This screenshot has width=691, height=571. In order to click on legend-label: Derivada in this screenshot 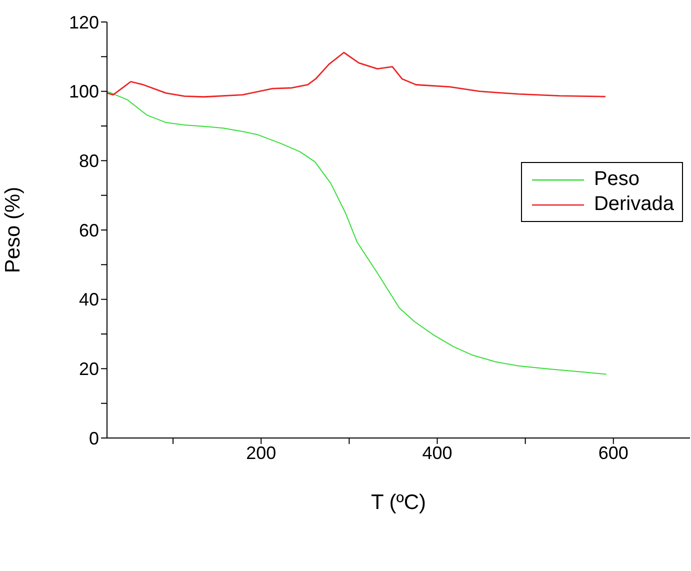, I will do `click(634, 204)`.